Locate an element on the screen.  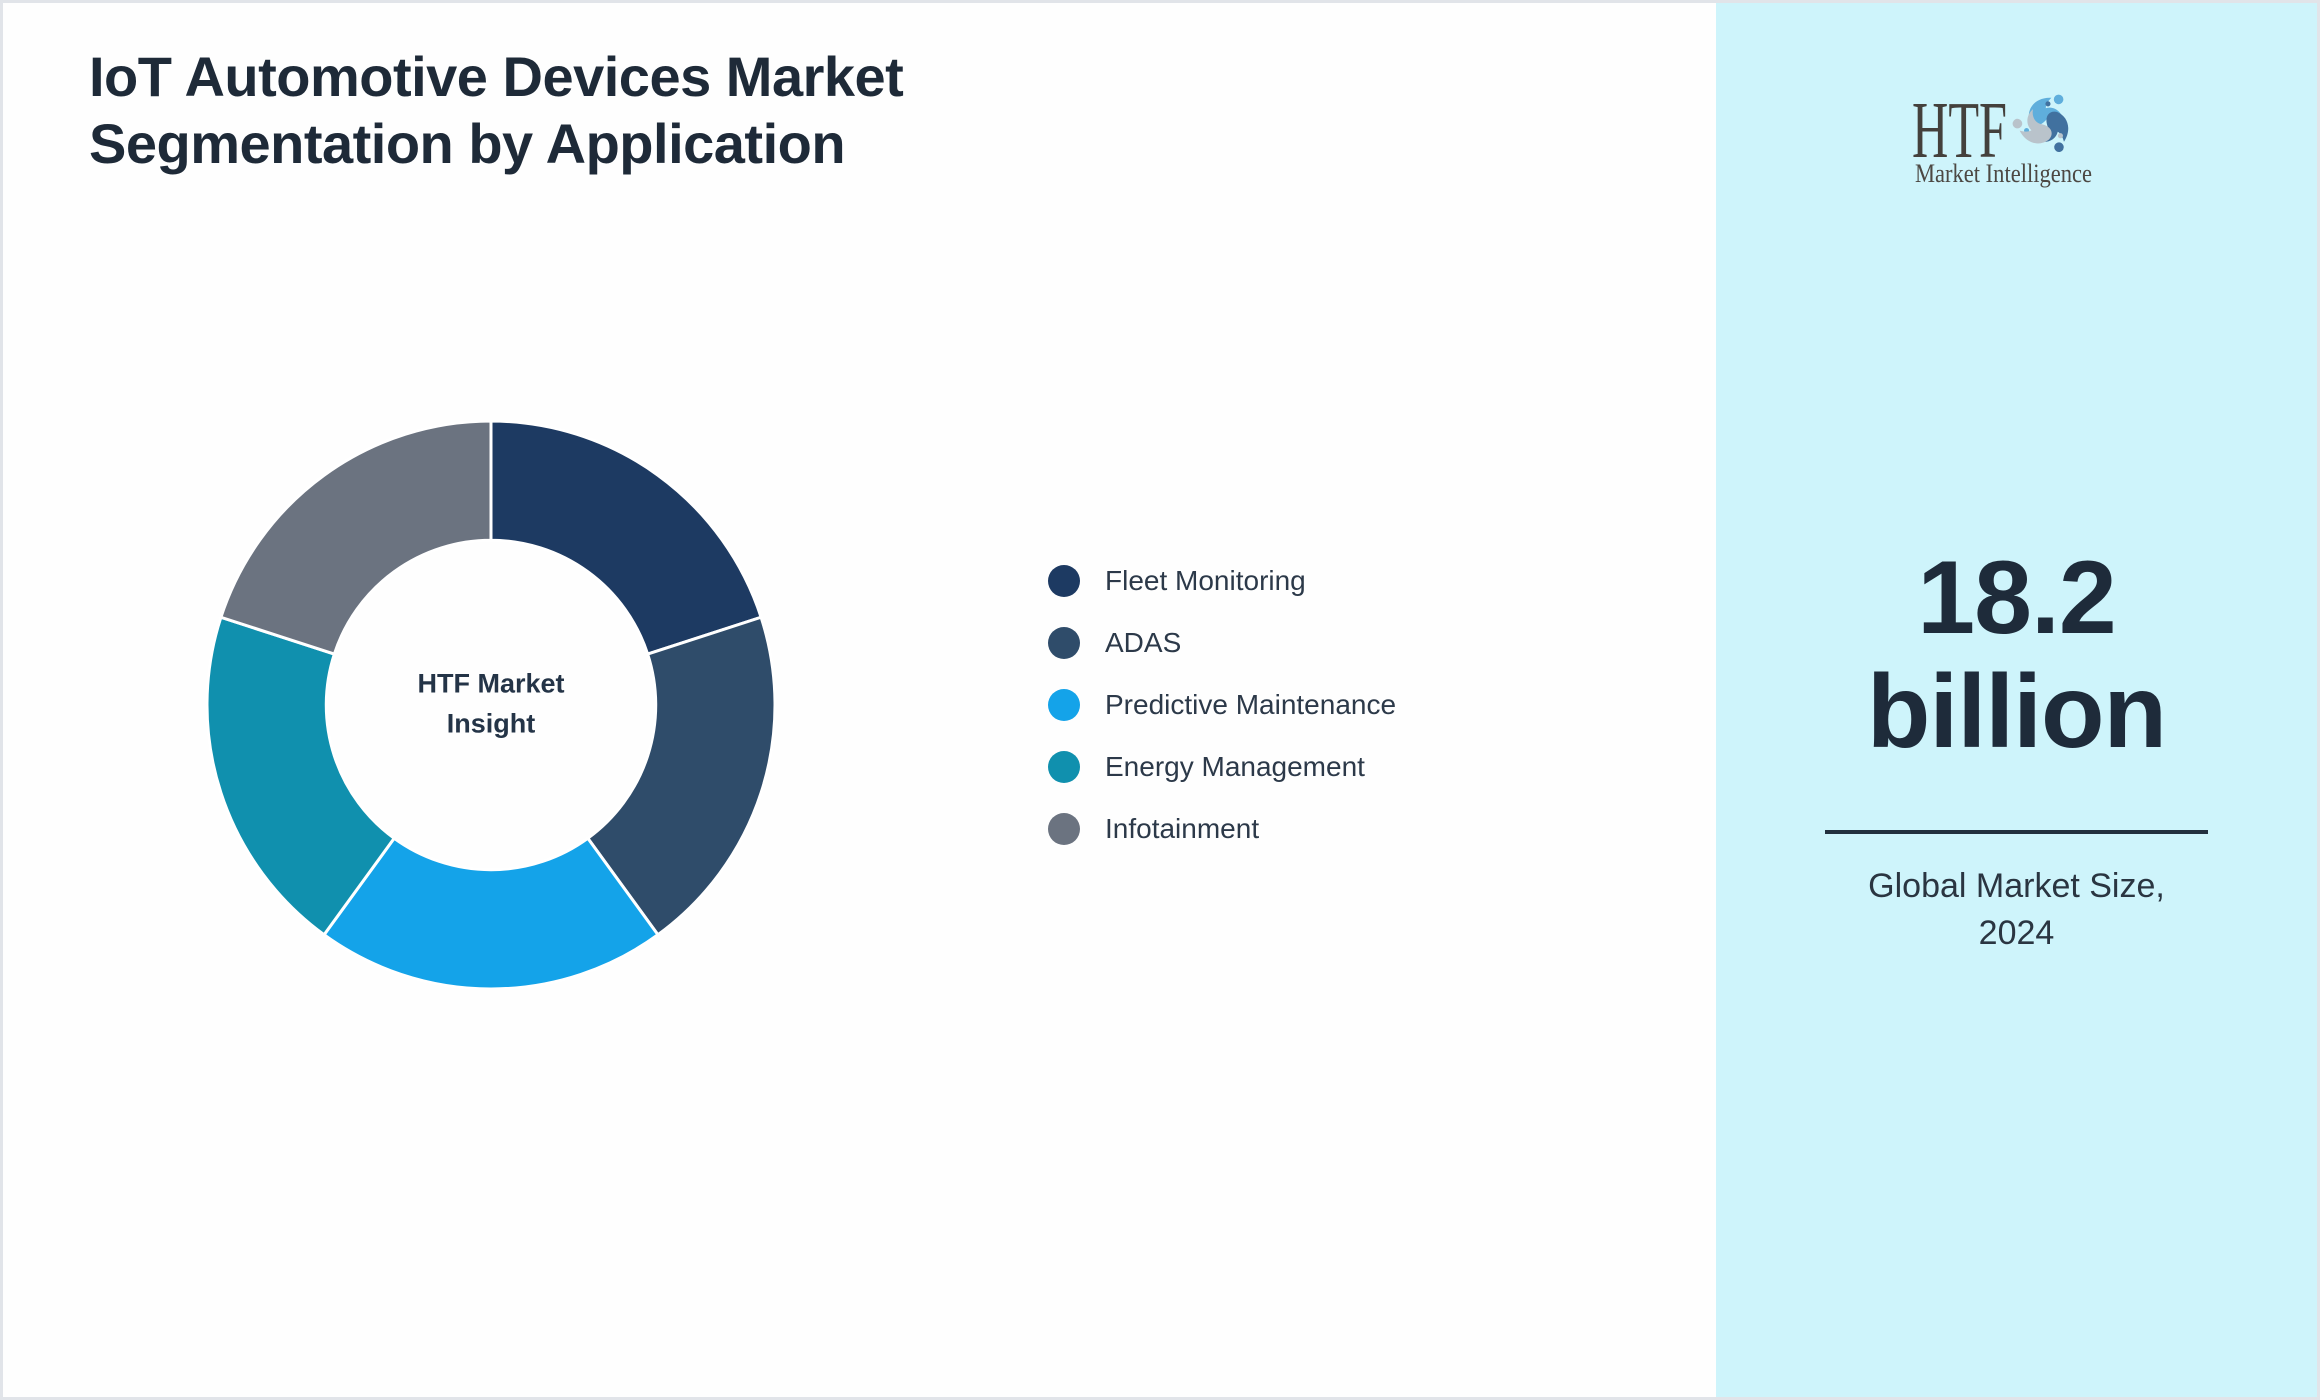
donut-chart-svg is located at coordinates (491, 705).